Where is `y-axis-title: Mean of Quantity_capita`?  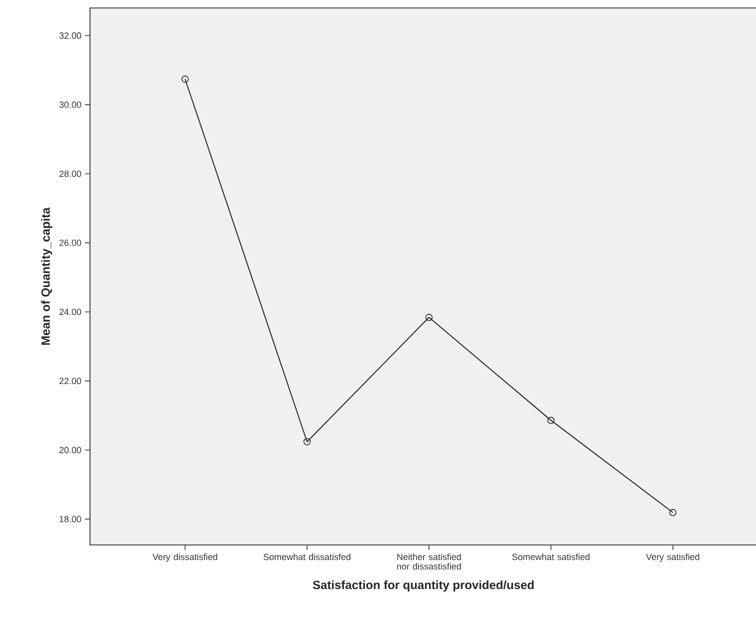 y-axis-title: Mean of Quantity_capita is located at coordinates (46, 276).